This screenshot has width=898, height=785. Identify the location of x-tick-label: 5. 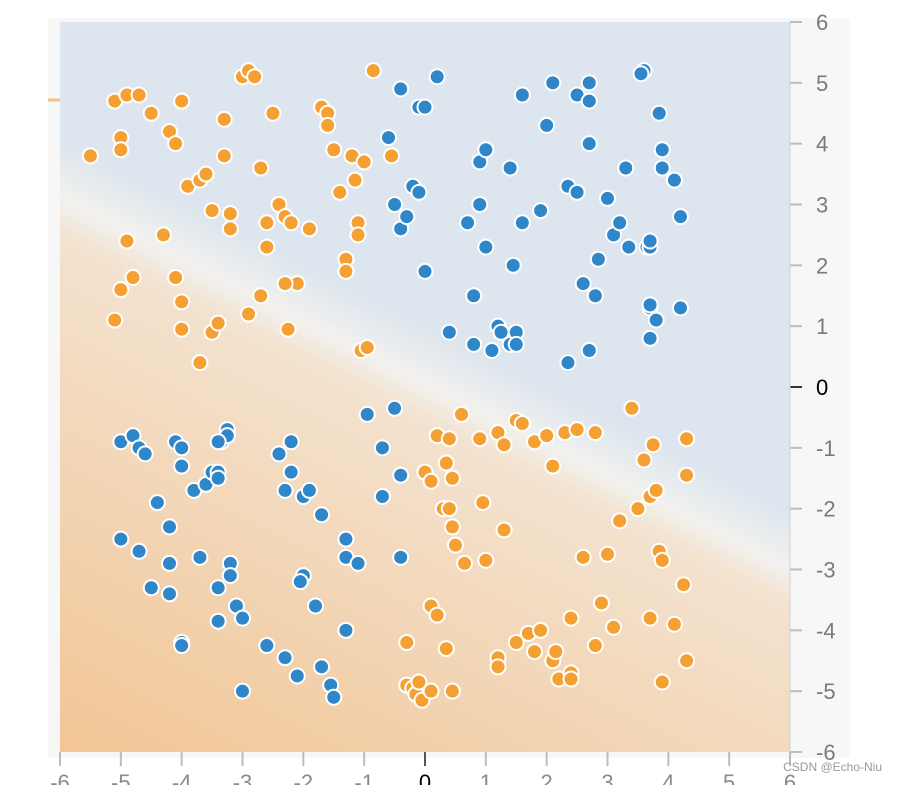
(729, 777).